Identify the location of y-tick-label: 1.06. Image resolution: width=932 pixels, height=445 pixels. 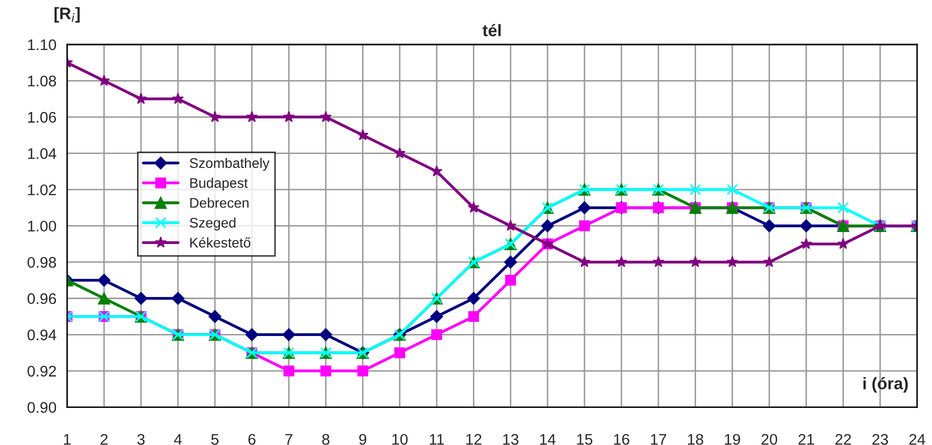
(42, 117).